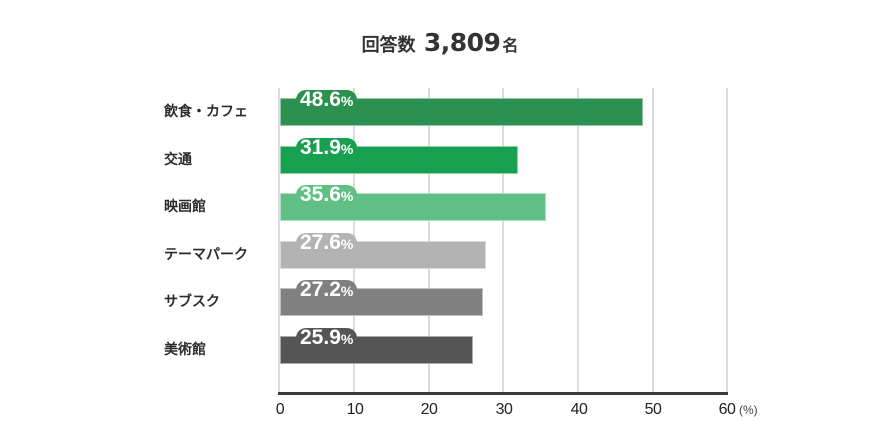 This screenshot has height=440, width=880. What do you see at coordinates (327, 198) in the screenshot?
I see `value-label: 35.6%` at bounding box center [327, 198].